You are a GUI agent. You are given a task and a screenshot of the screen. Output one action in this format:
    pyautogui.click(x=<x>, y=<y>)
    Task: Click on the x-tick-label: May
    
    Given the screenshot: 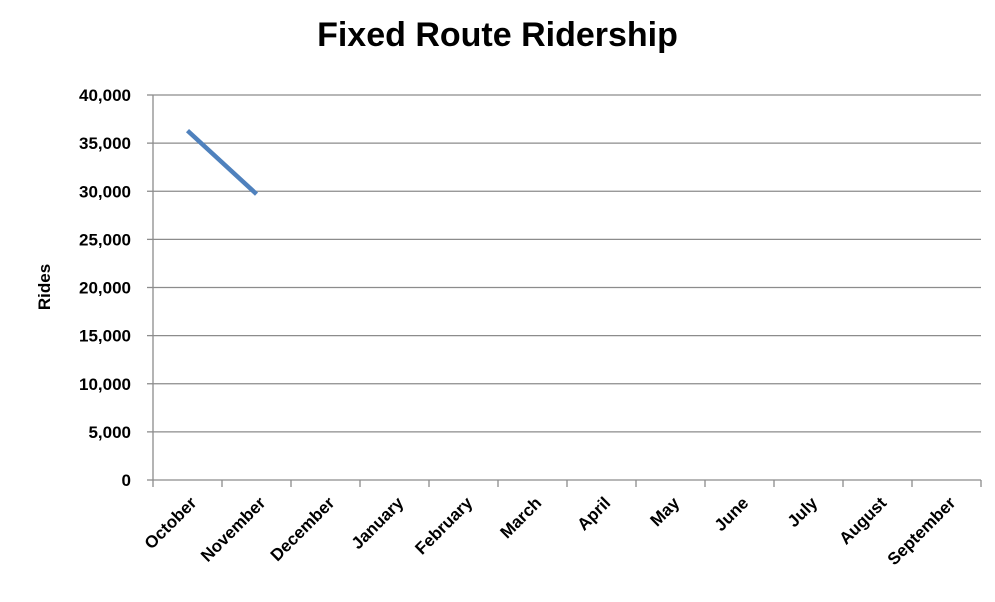 What is the action you would take?
    pyautogui.click(x=665, y=511)
    